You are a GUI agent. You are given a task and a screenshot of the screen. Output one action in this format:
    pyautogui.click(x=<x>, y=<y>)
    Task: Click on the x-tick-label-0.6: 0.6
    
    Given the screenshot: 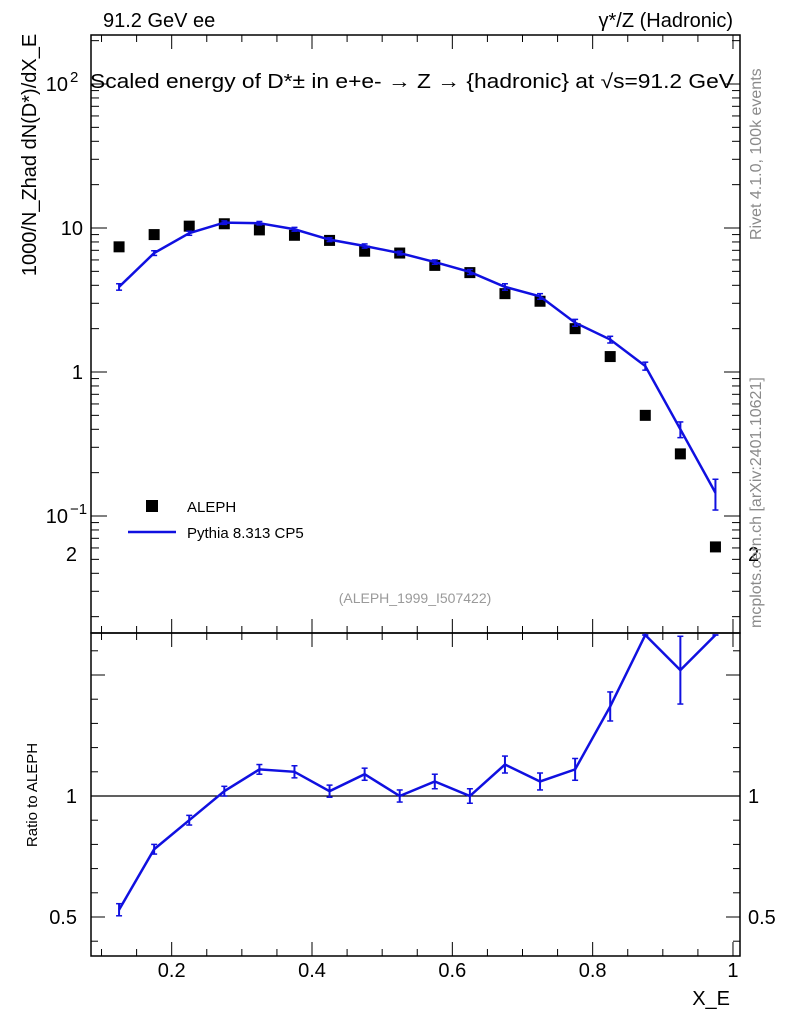 What is the action you would take?
    pyautogui.click(x=452, y=971)
    